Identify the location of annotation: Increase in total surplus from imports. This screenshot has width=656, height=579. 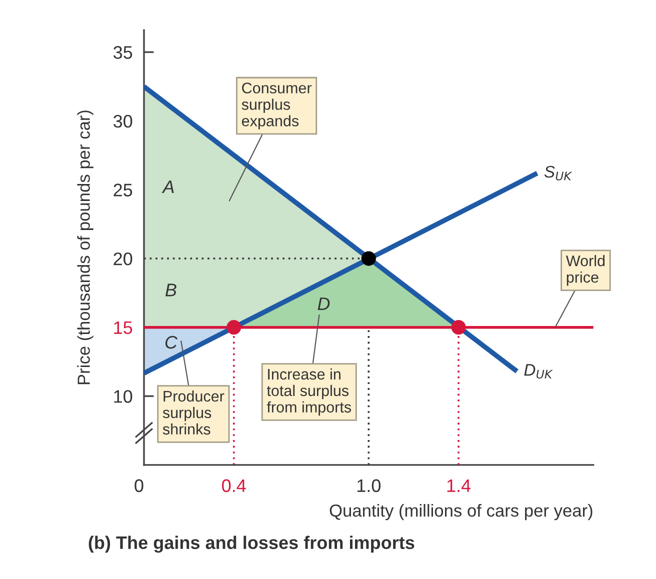
(309, 392).